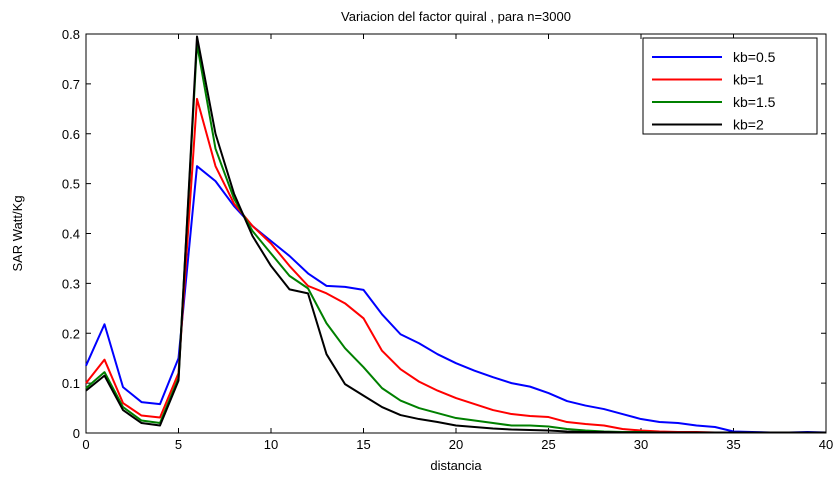 Image resolution: width=840 pixels, height=479 pixels. I want to click on legend-label: kb=1.5, so click(754, 102).